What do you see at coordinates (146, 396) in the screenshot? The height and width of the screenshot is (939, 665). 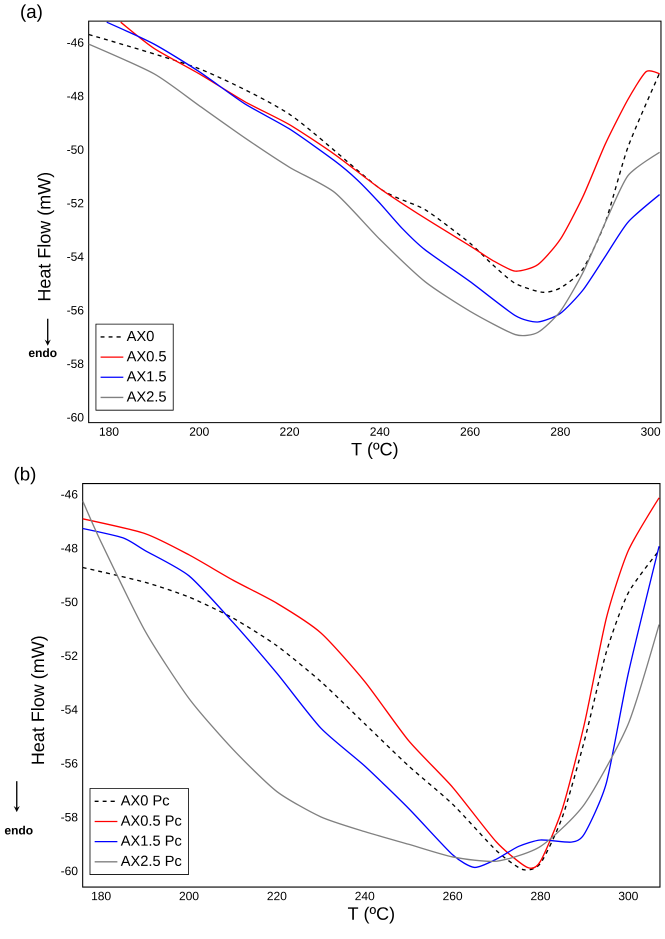 I see `legend-label: AX2.5` at bounding box center [146, 396].